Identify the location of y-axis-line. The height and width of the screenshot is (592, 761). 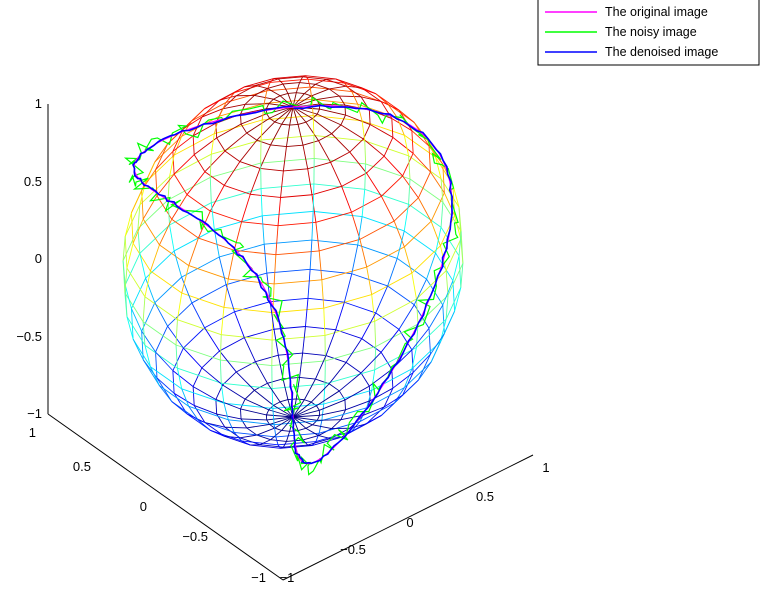
(165, 497).